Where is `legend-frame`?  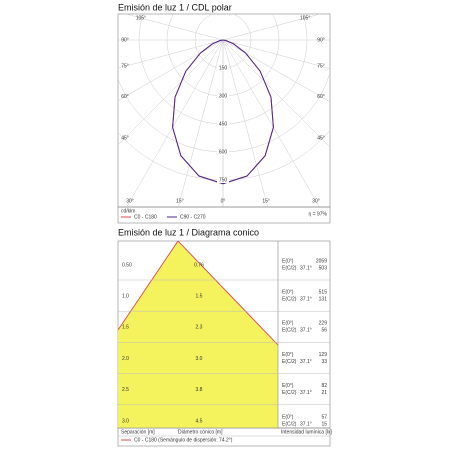 legend-frame is located at coordinates (224, 215).